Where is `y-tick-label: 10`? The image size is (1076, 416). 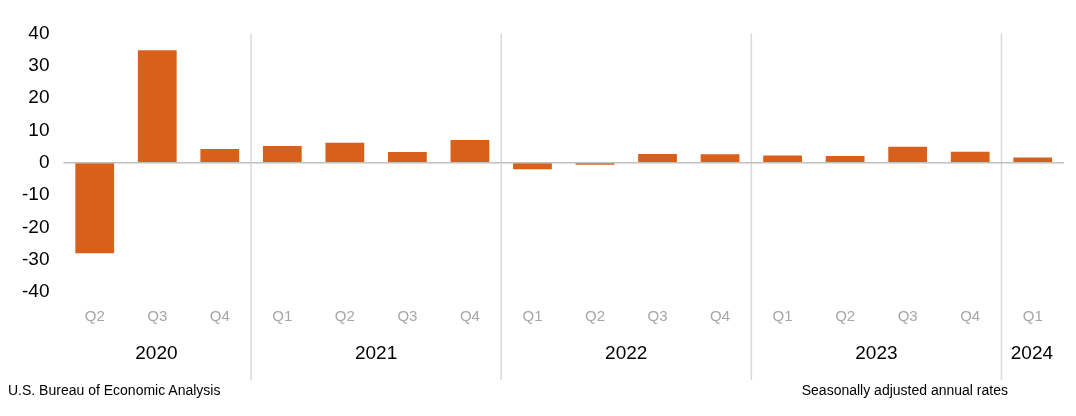 y-tick-label: 10 is located at coordinates (39, 129).